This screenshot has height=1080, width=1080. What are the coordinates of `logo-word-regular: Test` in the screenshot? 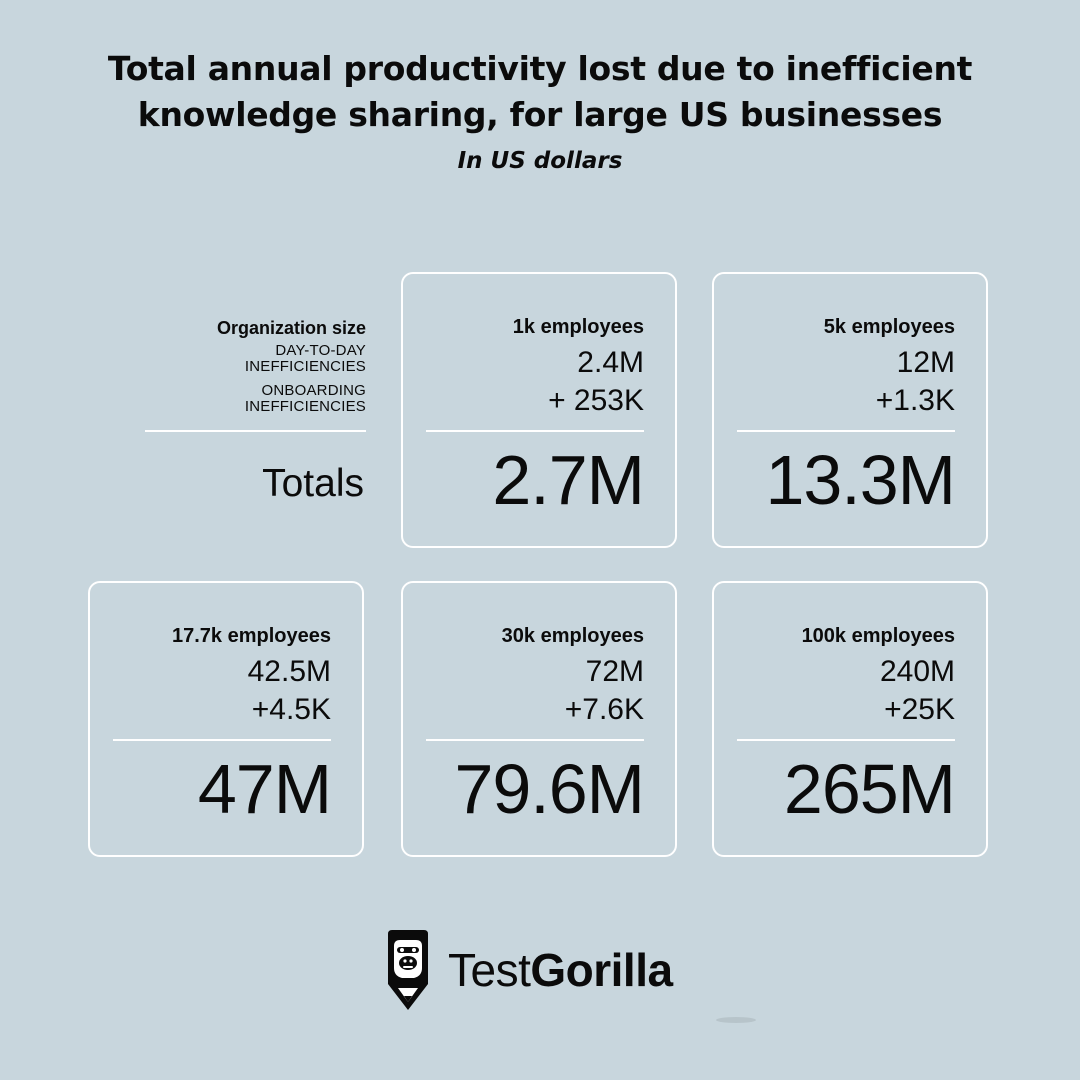 It's located at (489, 970).